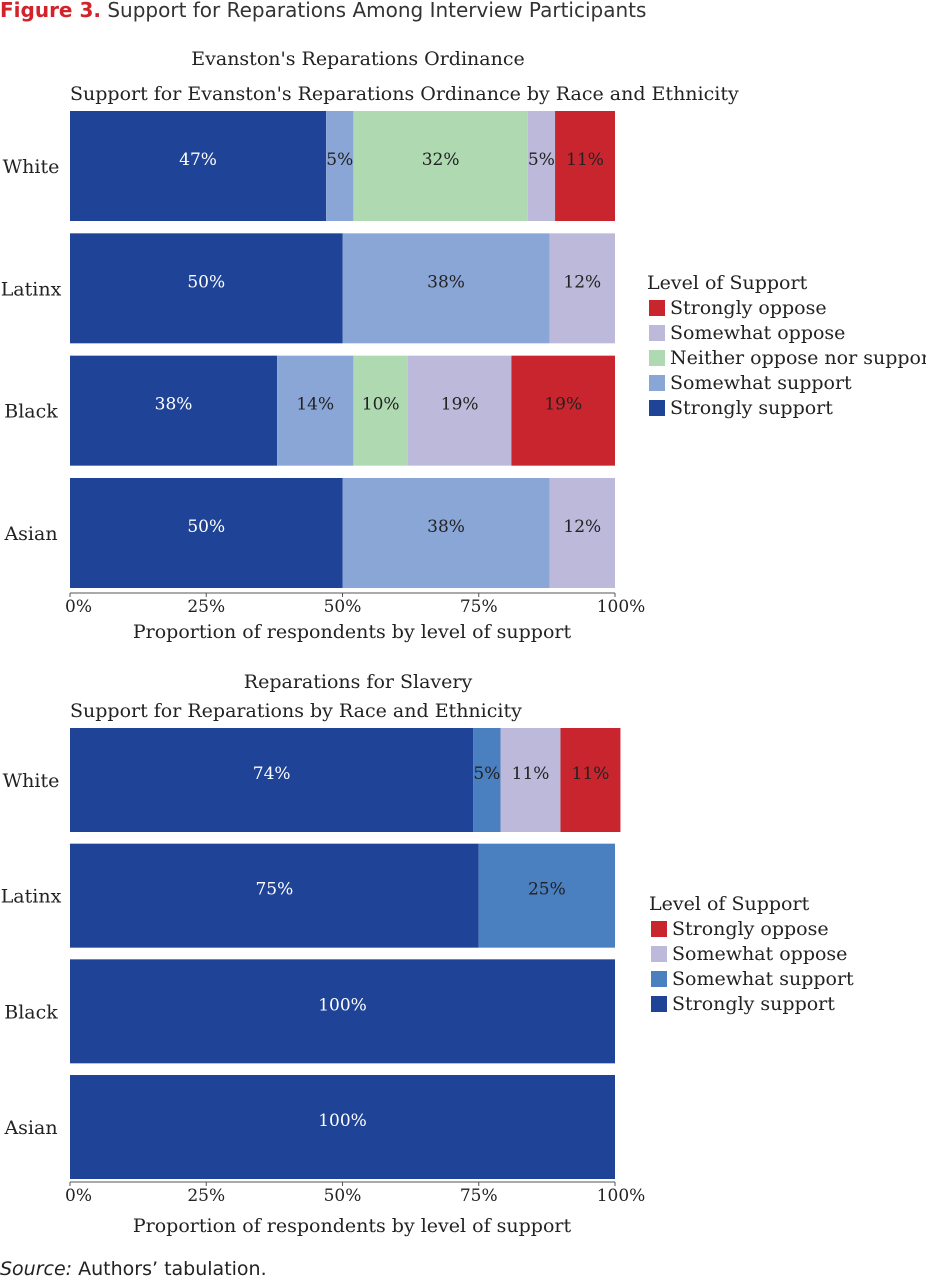 The image size is (926, 1280). What do you see at coordinates (751, 408) in the screenshot?
I see `c1-legend-label-strongly-support: Strongly support` at bounding box center [751, 408].